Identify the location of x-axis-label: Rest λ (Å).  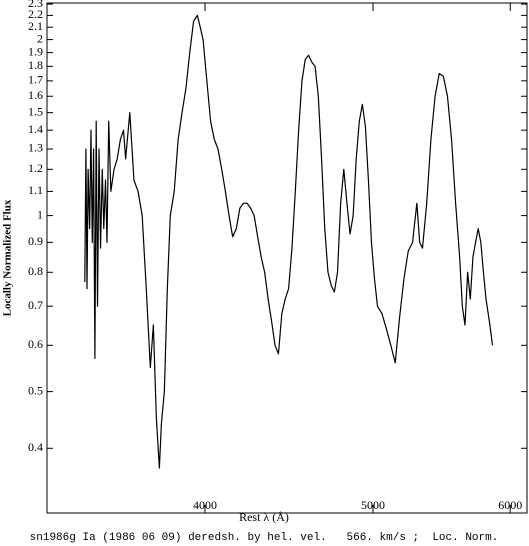
(264, 517).